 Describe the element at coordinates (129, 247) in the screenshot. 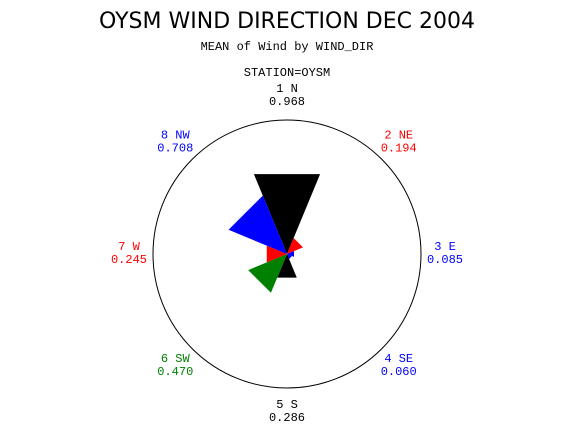

I see `direction-label: 7 W` at that location.